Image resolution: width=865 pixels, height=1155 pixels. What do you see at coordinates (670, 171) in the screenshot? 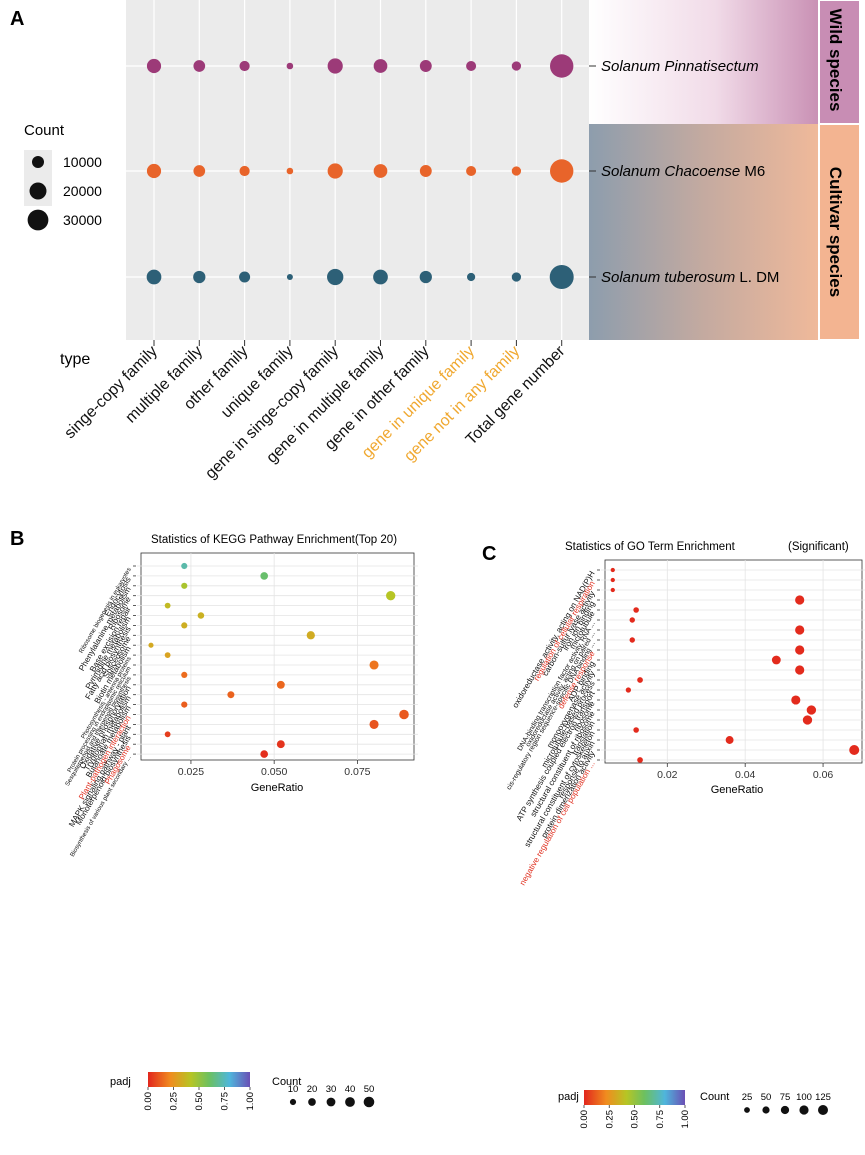
I see `species-name-italic: Solanum Chacoense` at bounding box center [670, 171].